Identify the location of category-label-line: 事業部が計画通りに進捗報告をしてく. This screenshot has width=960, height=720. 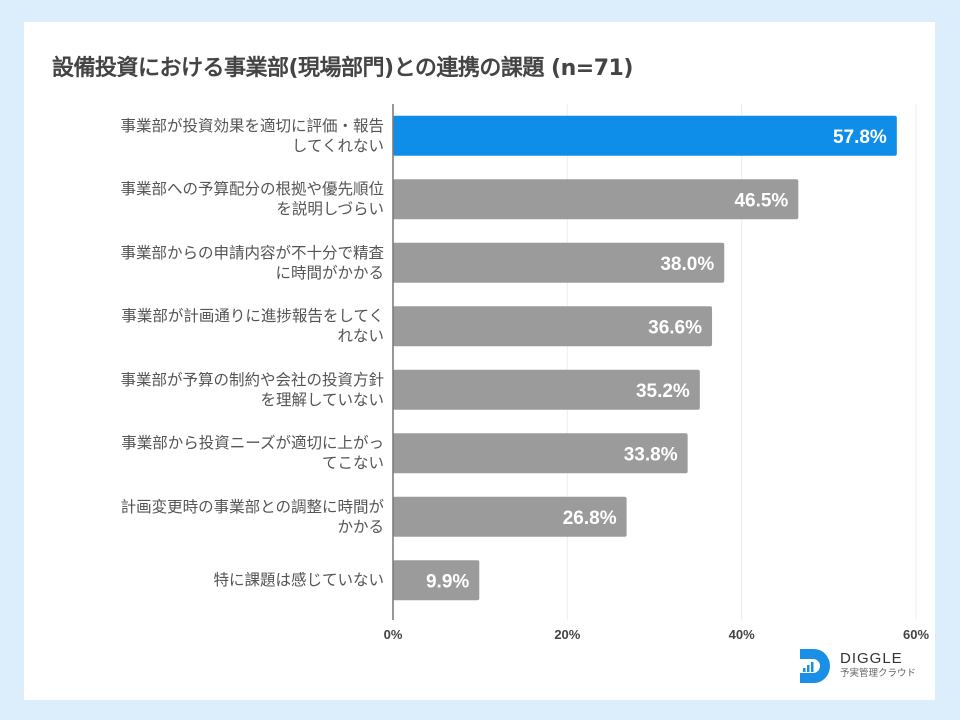
(252, 316).